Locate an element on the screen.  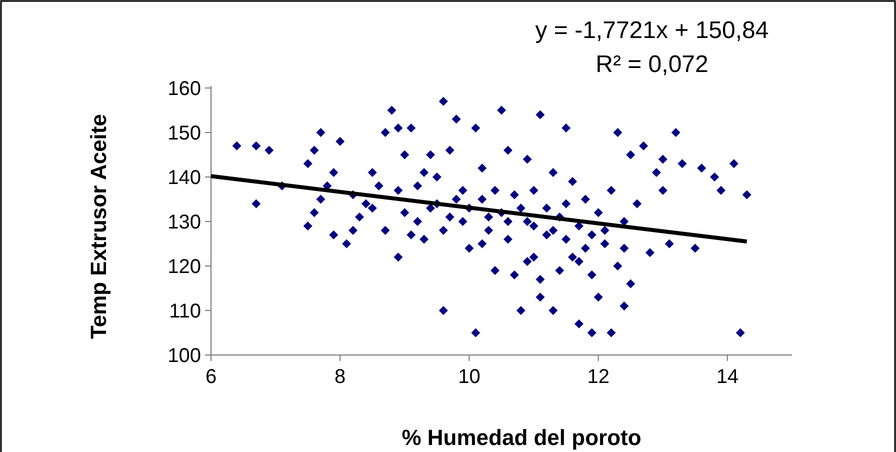
x-tick-label: 12 is located at coordinates (598, 377).